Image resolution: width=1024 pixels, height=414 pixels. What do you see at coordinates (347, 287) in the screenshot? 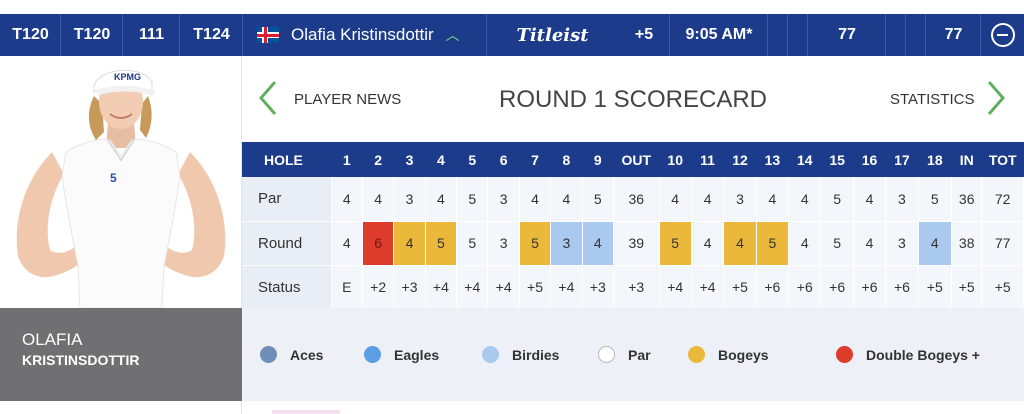
I see `score-cell: E` at bounding box center [347, 287].